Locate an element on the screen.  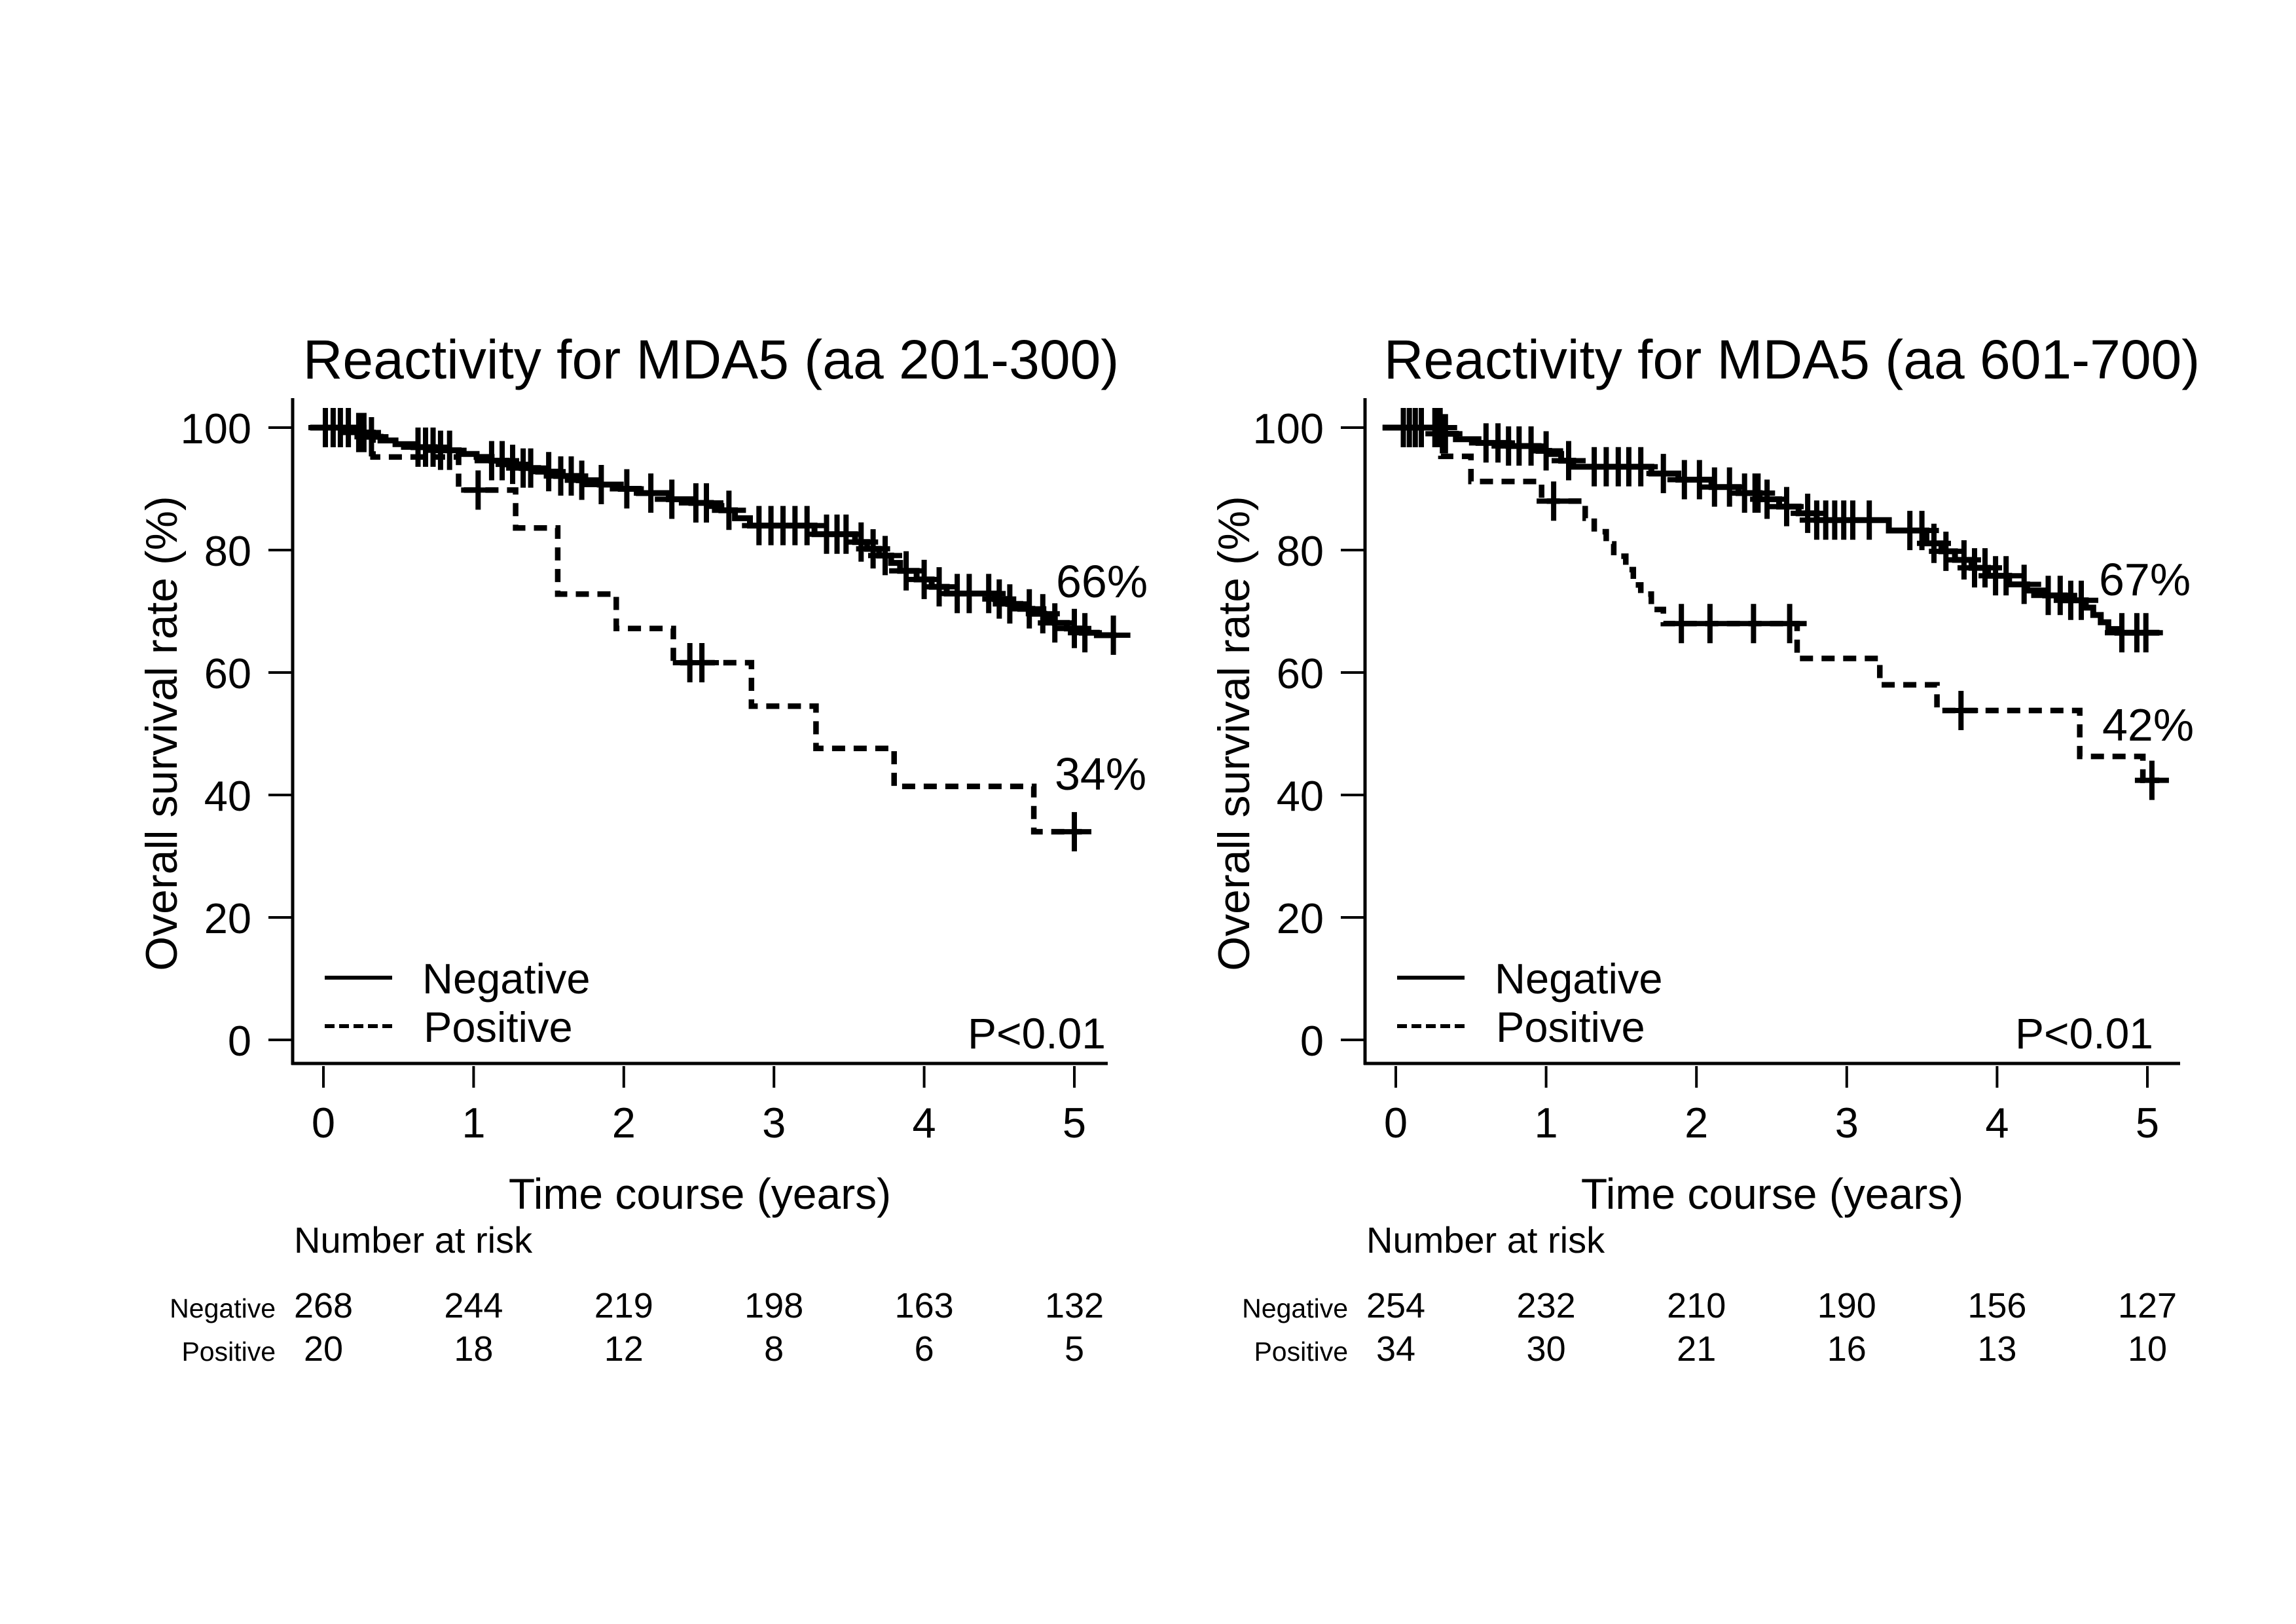
svg-text: 67% is located at coordinates (2145, 579).